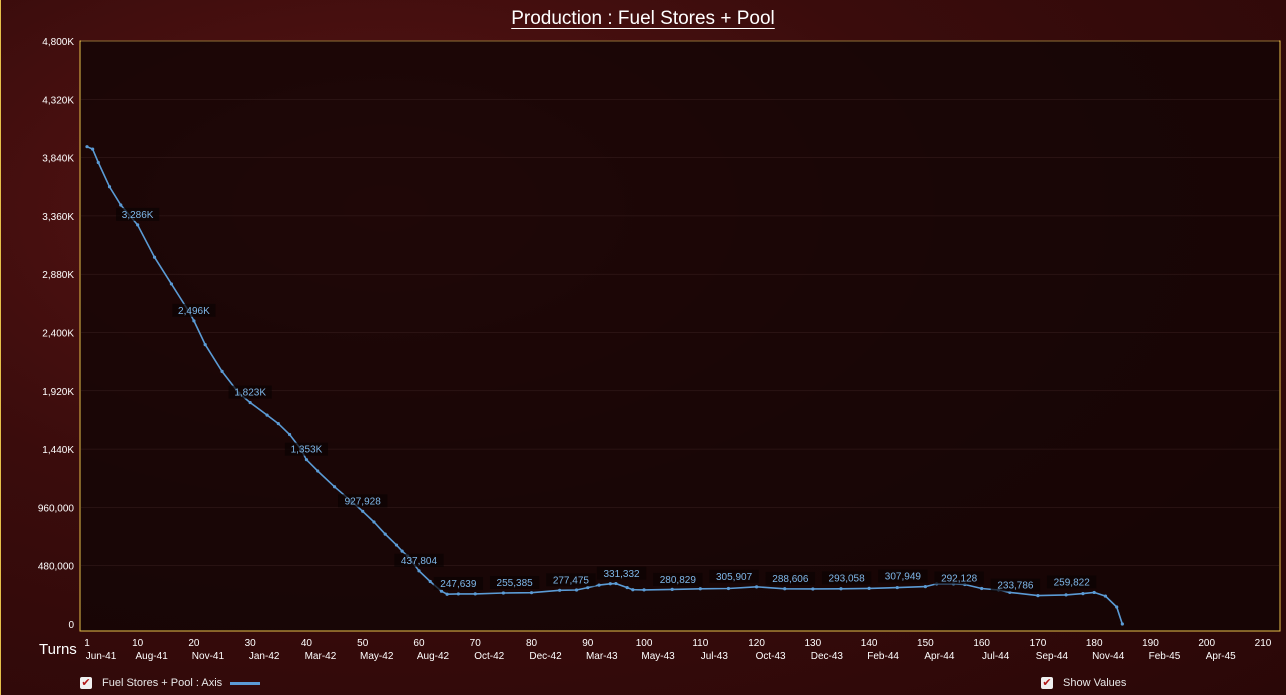  What do you see at coordinates (307, 450) in the screenshot?
I see `data-label: 1,353K` at bounding box center [307, 450].